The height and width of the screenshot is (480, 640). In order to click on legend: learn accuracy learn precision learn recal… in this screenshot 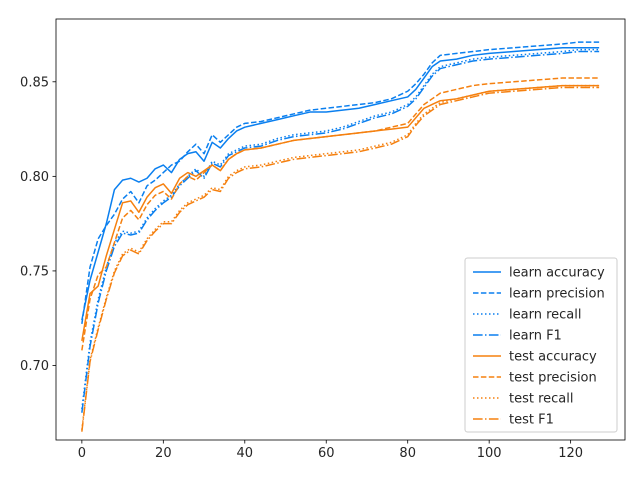, I will do `click(541, 345)`.